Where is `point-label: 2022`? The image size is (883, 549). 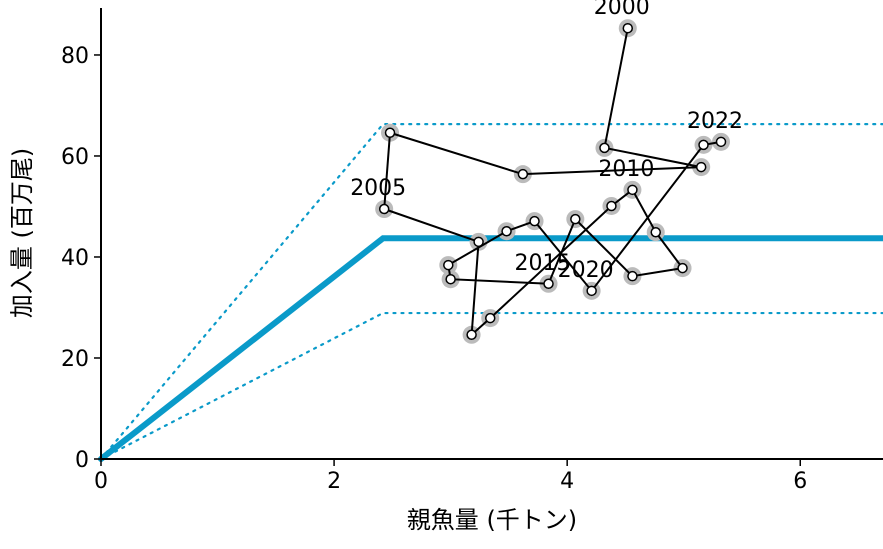 point-label: 2022 is located at coordinates (715, 121).